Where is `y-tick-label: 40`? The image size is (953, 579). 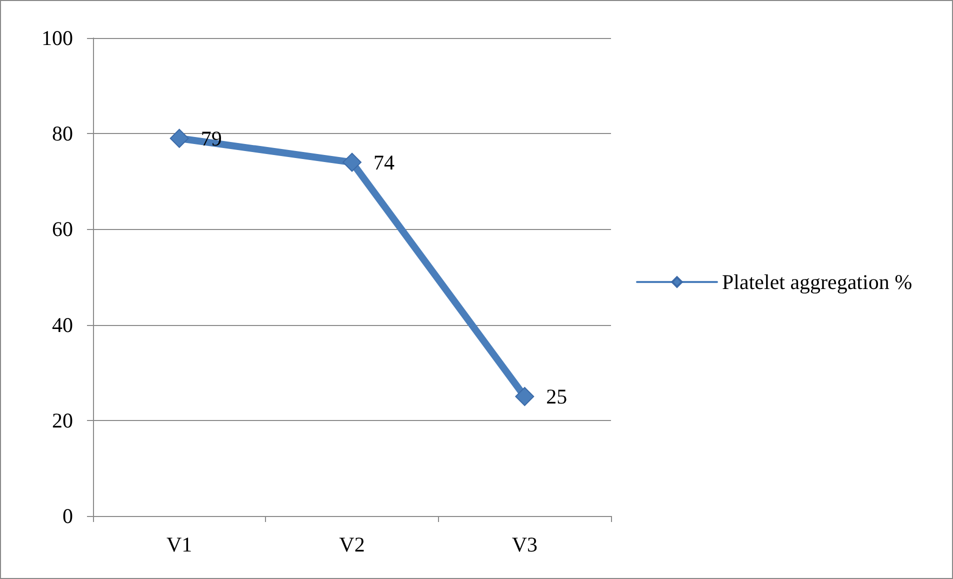 y-tick-label: 40 is located at coordinates (62, 324).